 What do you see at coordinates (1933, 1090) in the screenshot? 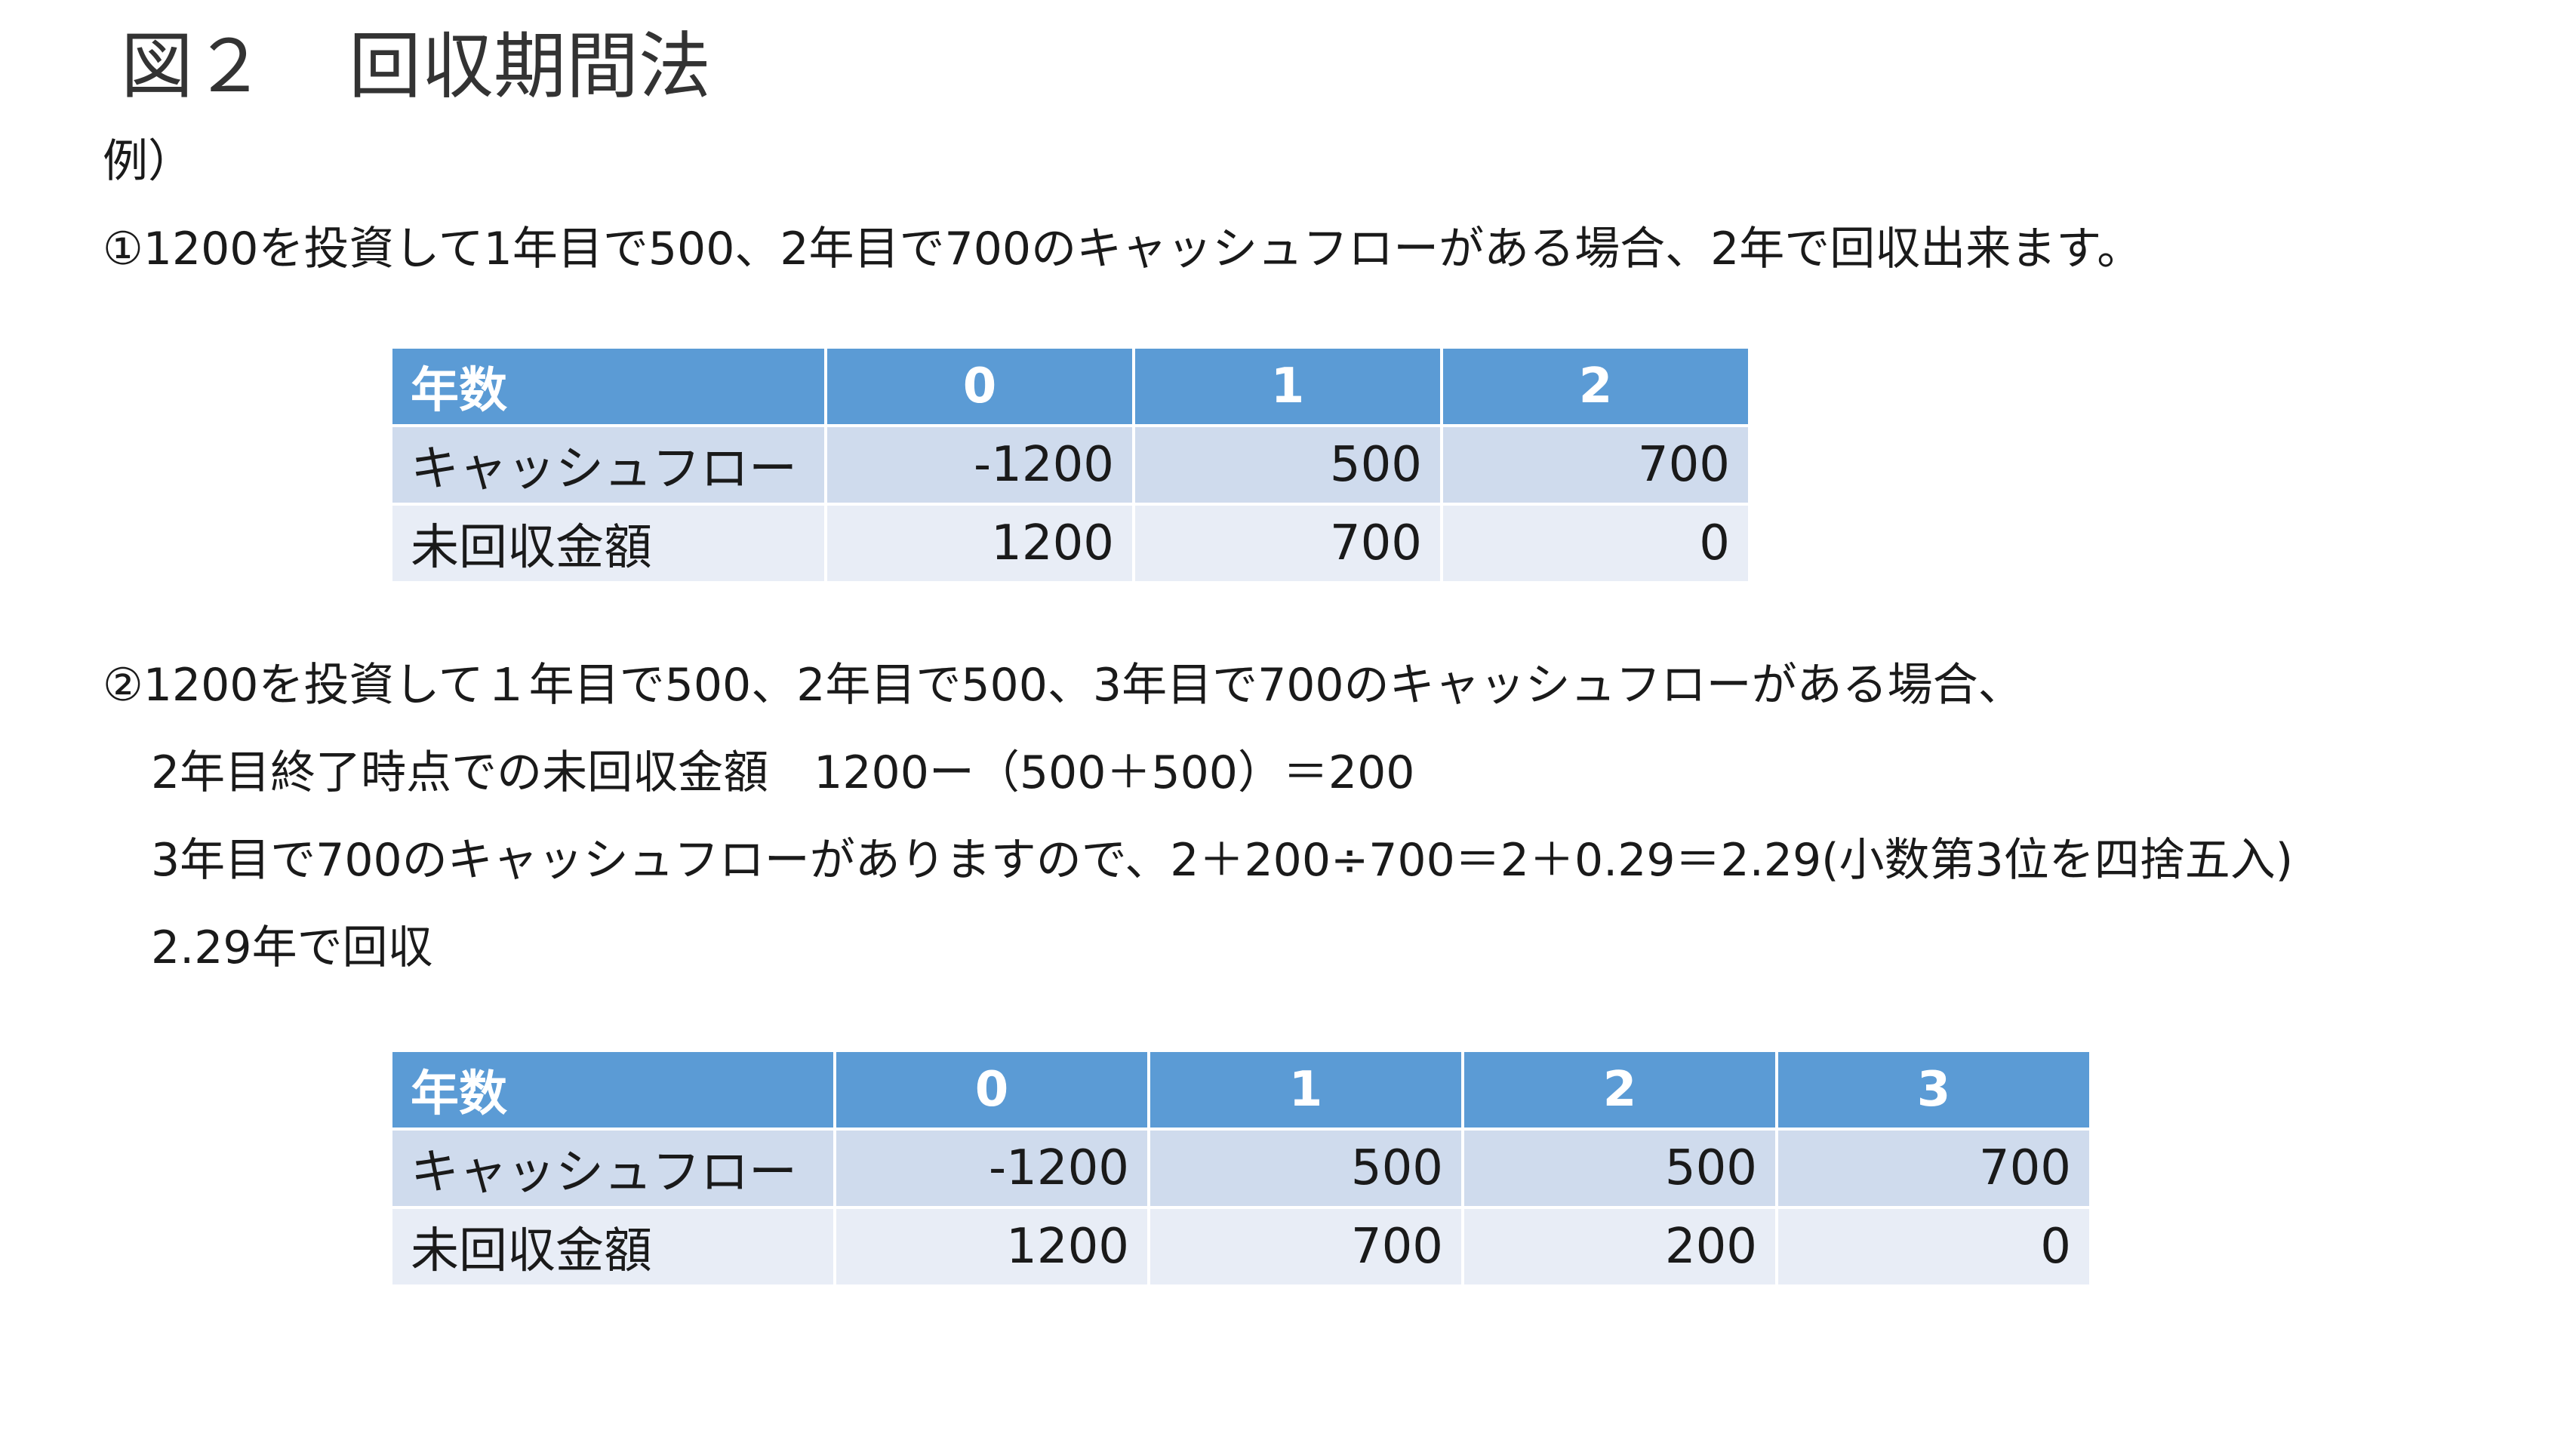
I see `table-header-cell: 3` at bounding box center [1933, 1090].